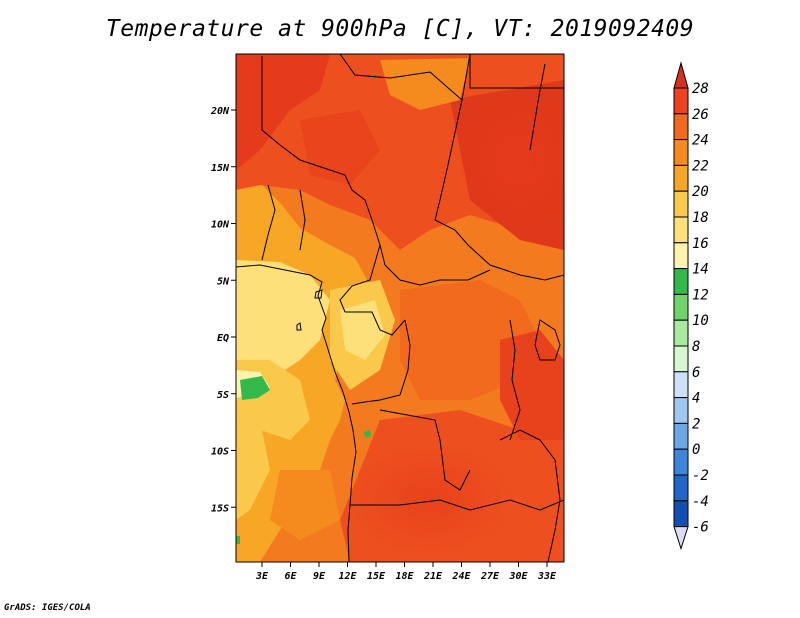 This screenshot has height=618, width=800. I want to click on y-tick-label: 15N, so click(220, 168).